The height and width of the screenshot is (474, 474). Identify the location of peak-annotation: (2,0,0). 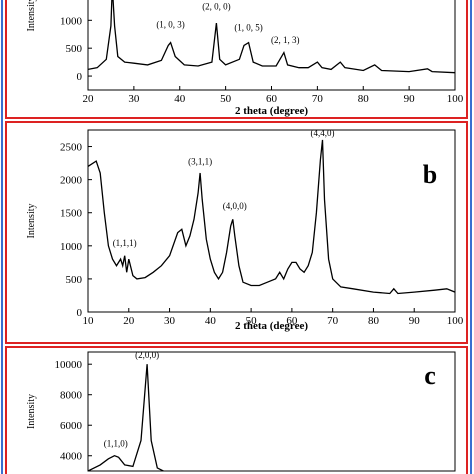
(147, 355).